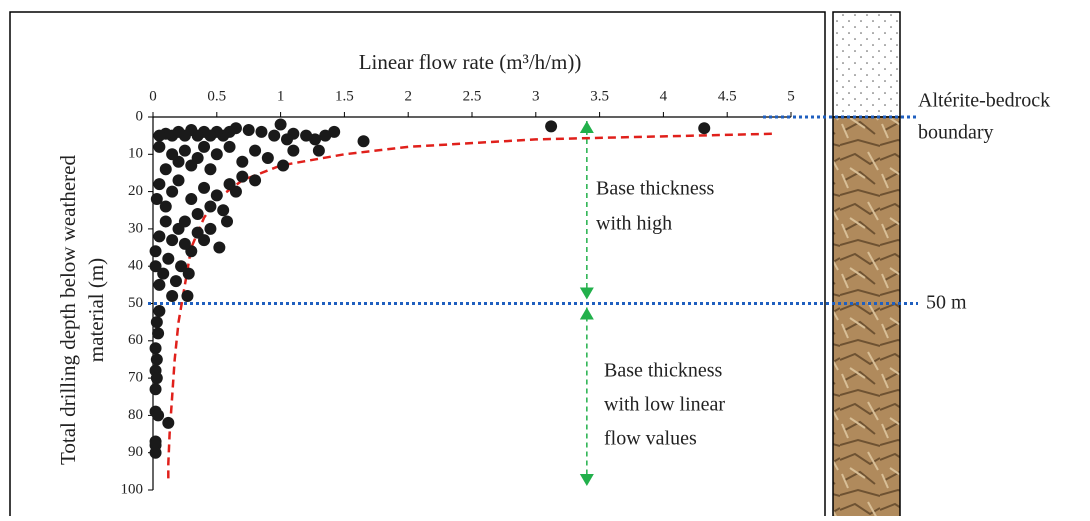  I want to click on x-tick-label: 3.5, so click(599, 96).